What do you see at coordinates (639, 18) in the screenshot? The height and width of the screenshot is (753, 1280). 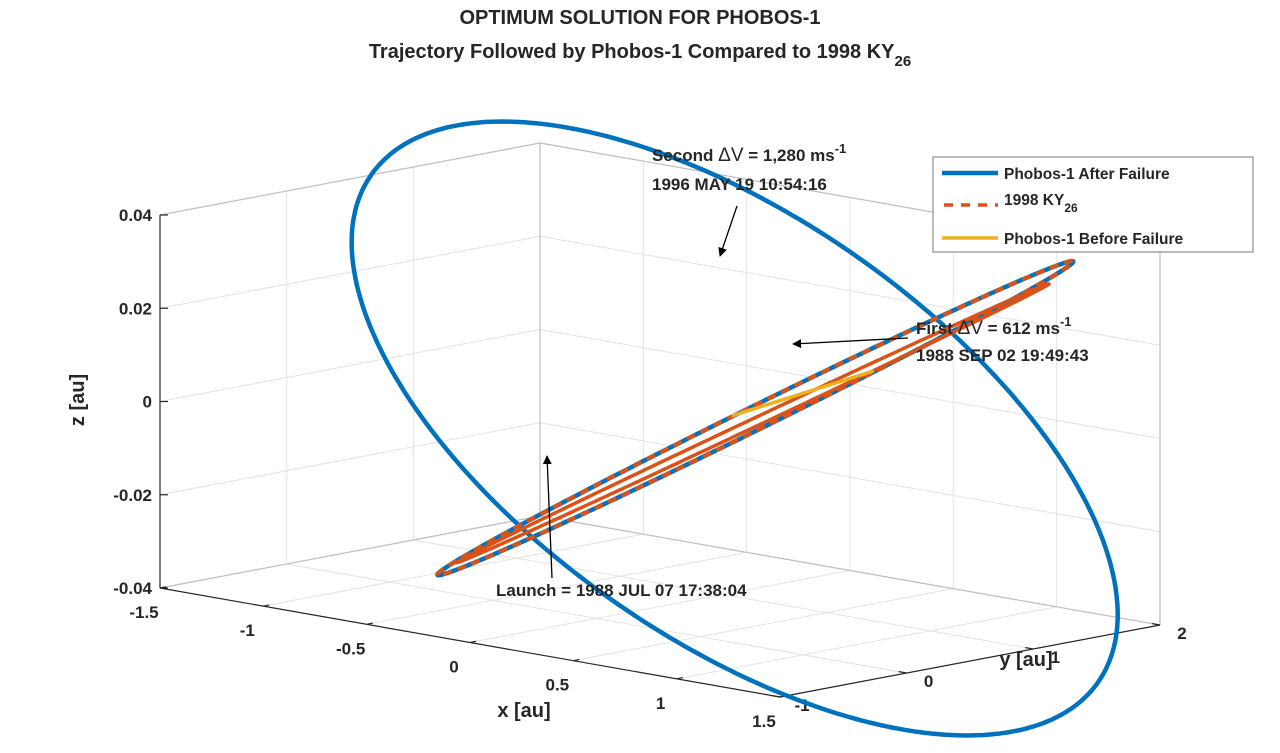 I see `chart-title: OPTIMUM SOLUTION FOR PHOBOS-1` at bounding box center [639, 18].